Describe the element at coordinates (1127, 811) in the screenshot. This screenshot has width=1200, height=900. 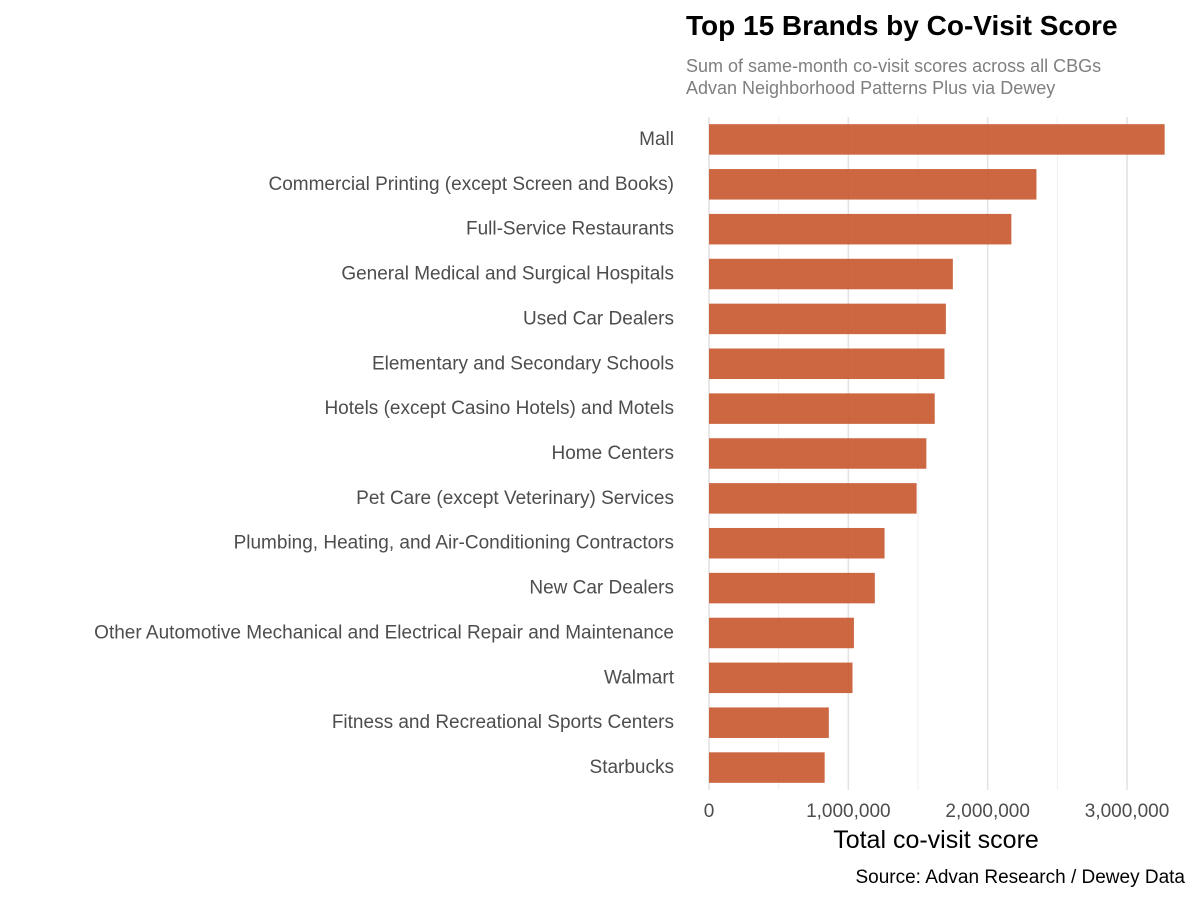
I see `x-tick-label: 3,000,000` at that location.